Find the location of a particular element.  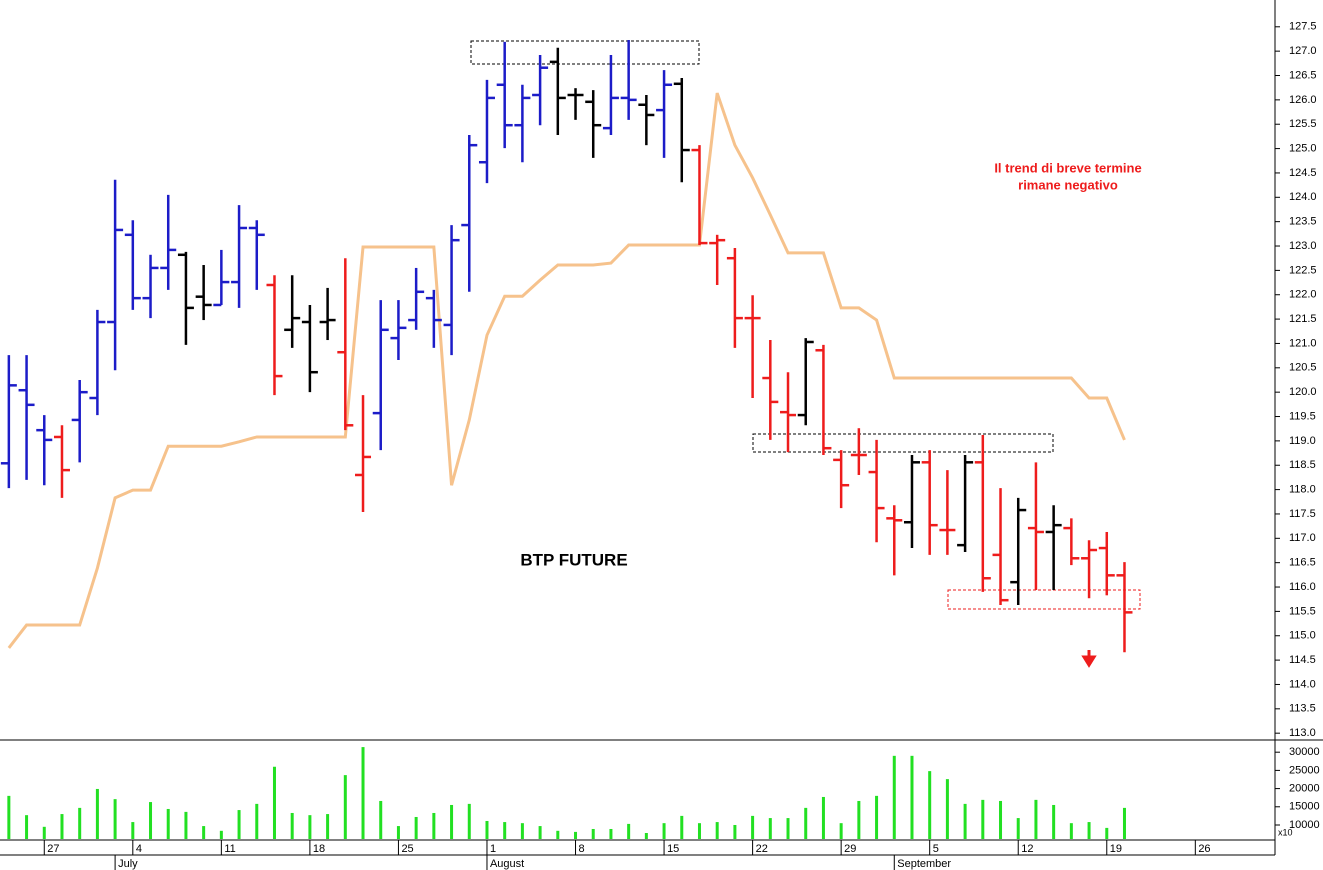

y-tick-label: 25000 is located at coordinates (1304, 770).